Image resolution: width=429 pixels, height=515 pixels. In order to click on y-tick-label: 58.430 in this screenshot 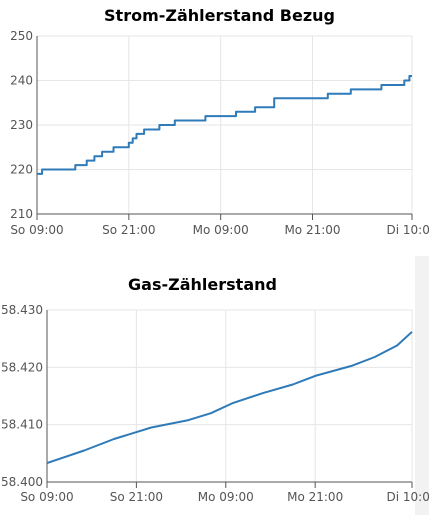, I will do `click(22, 310)`.